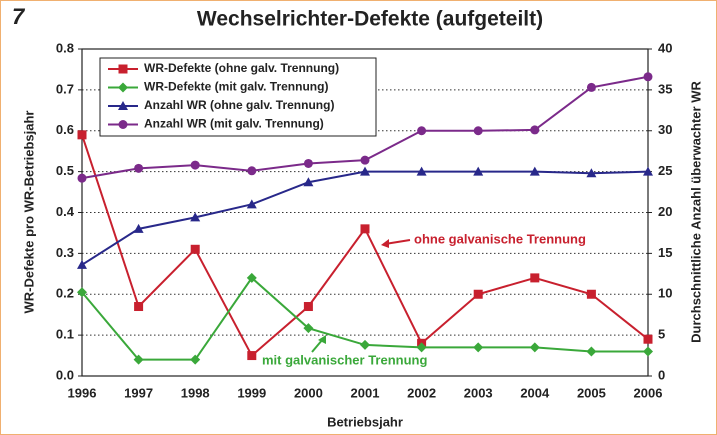 Image resolution: width=717 pixels, height=435 pixels. Describe the element at coordinates (478, 392) in the screenshot. I see `x-tick-label: 2003` at that location.